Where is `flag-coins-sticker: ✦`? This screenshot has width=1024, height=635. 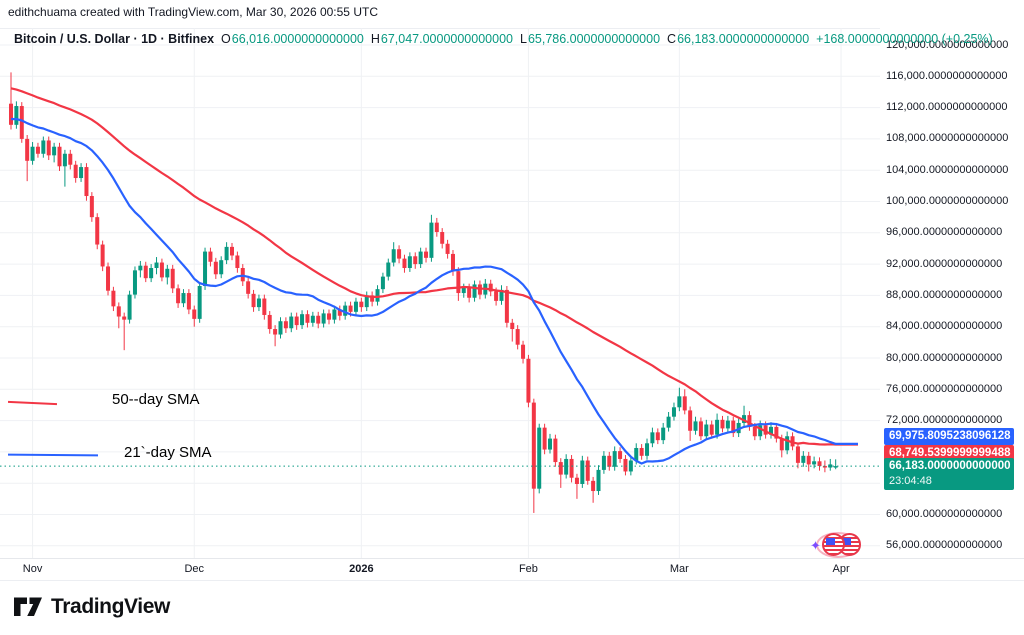
flag-coins-sticker: ✦ is located at coordinates (837, 544).